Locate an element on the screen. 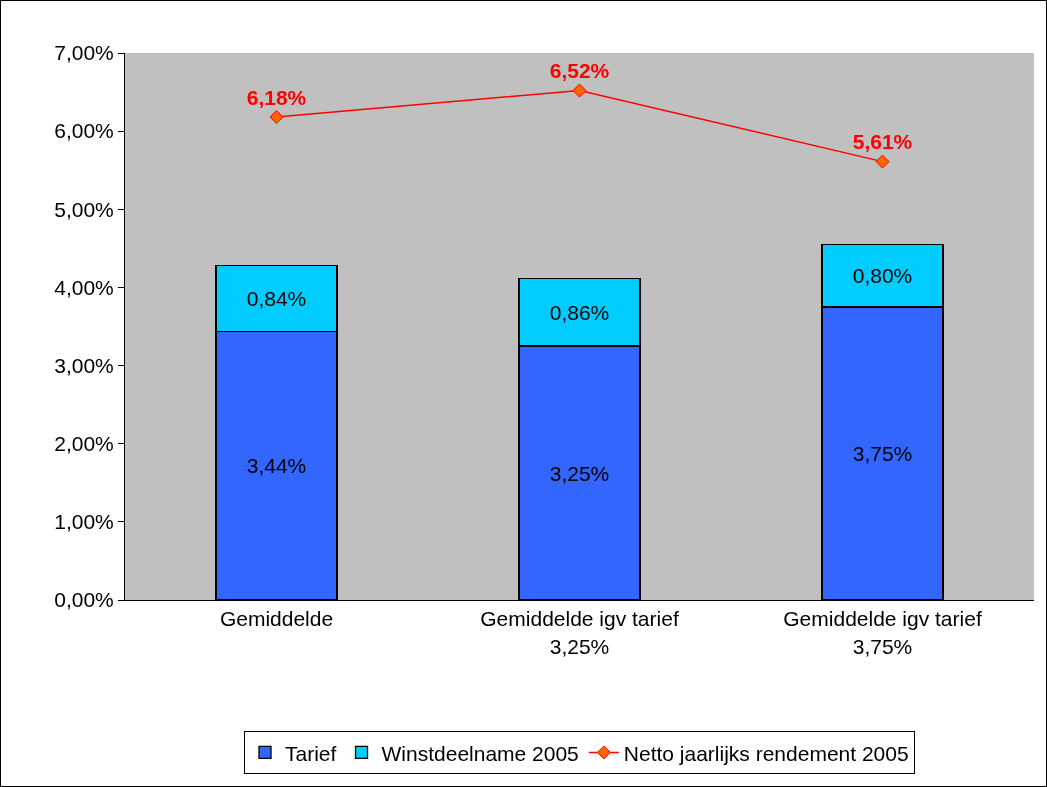 Image resolution: width=1047 pixels, height=787 pixels. data-label: 6,18% is located at coordinates (276, 97).